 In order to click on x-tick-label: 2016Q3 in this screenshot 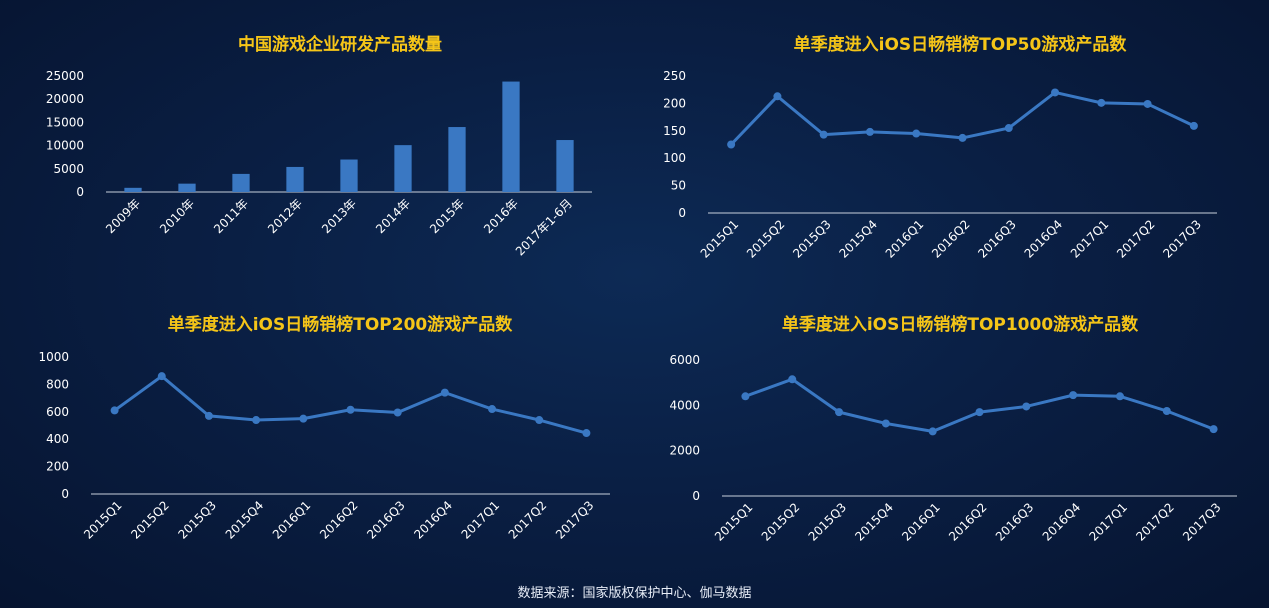, I will do `click(1015, 522)`.